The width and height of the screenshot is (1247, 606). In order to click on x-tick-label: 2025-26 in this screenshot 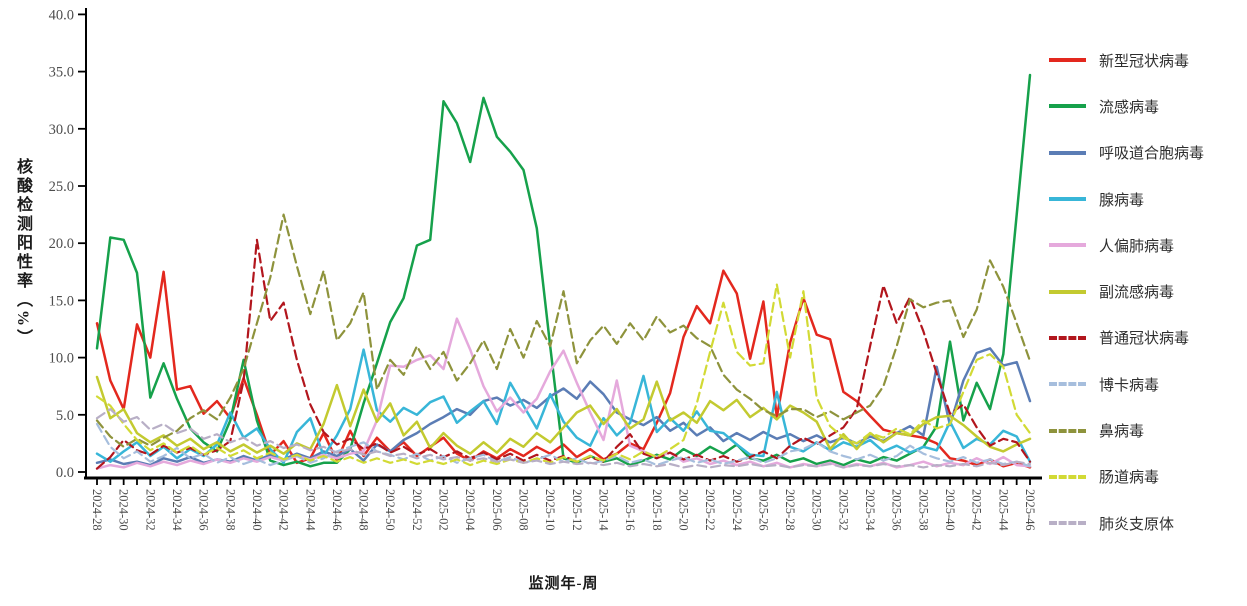, I will do `click(763, 510)`.